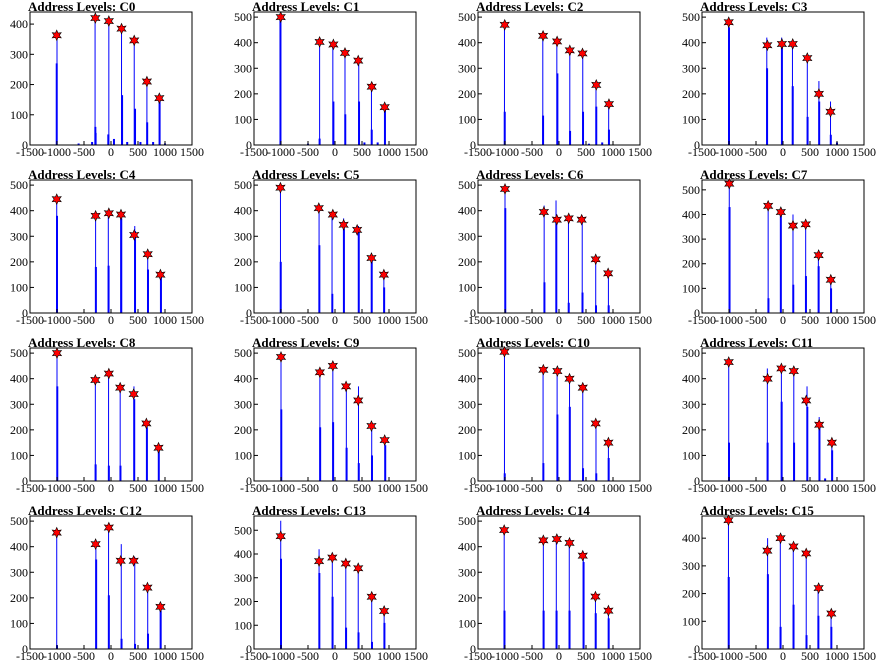 This screenshot has width=896, height=672. Describe the element at coordinates (416, 656) in the screenshot. I see `x-tick-label: 1500` at that location.